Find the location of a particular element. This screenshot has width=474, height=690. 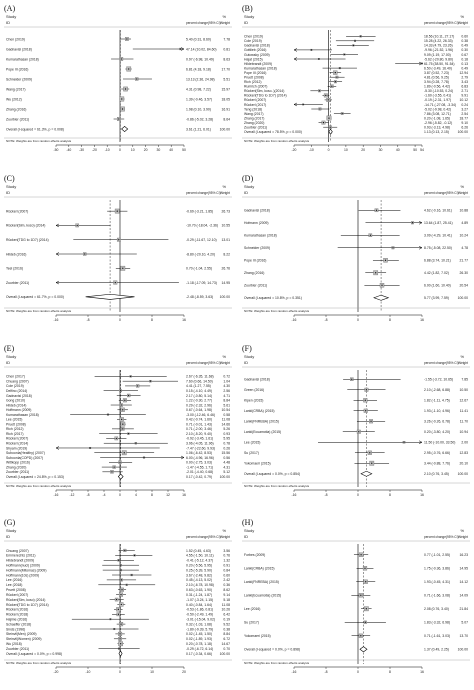

weight-text: 0.56 is located at coordinates (226, 458).